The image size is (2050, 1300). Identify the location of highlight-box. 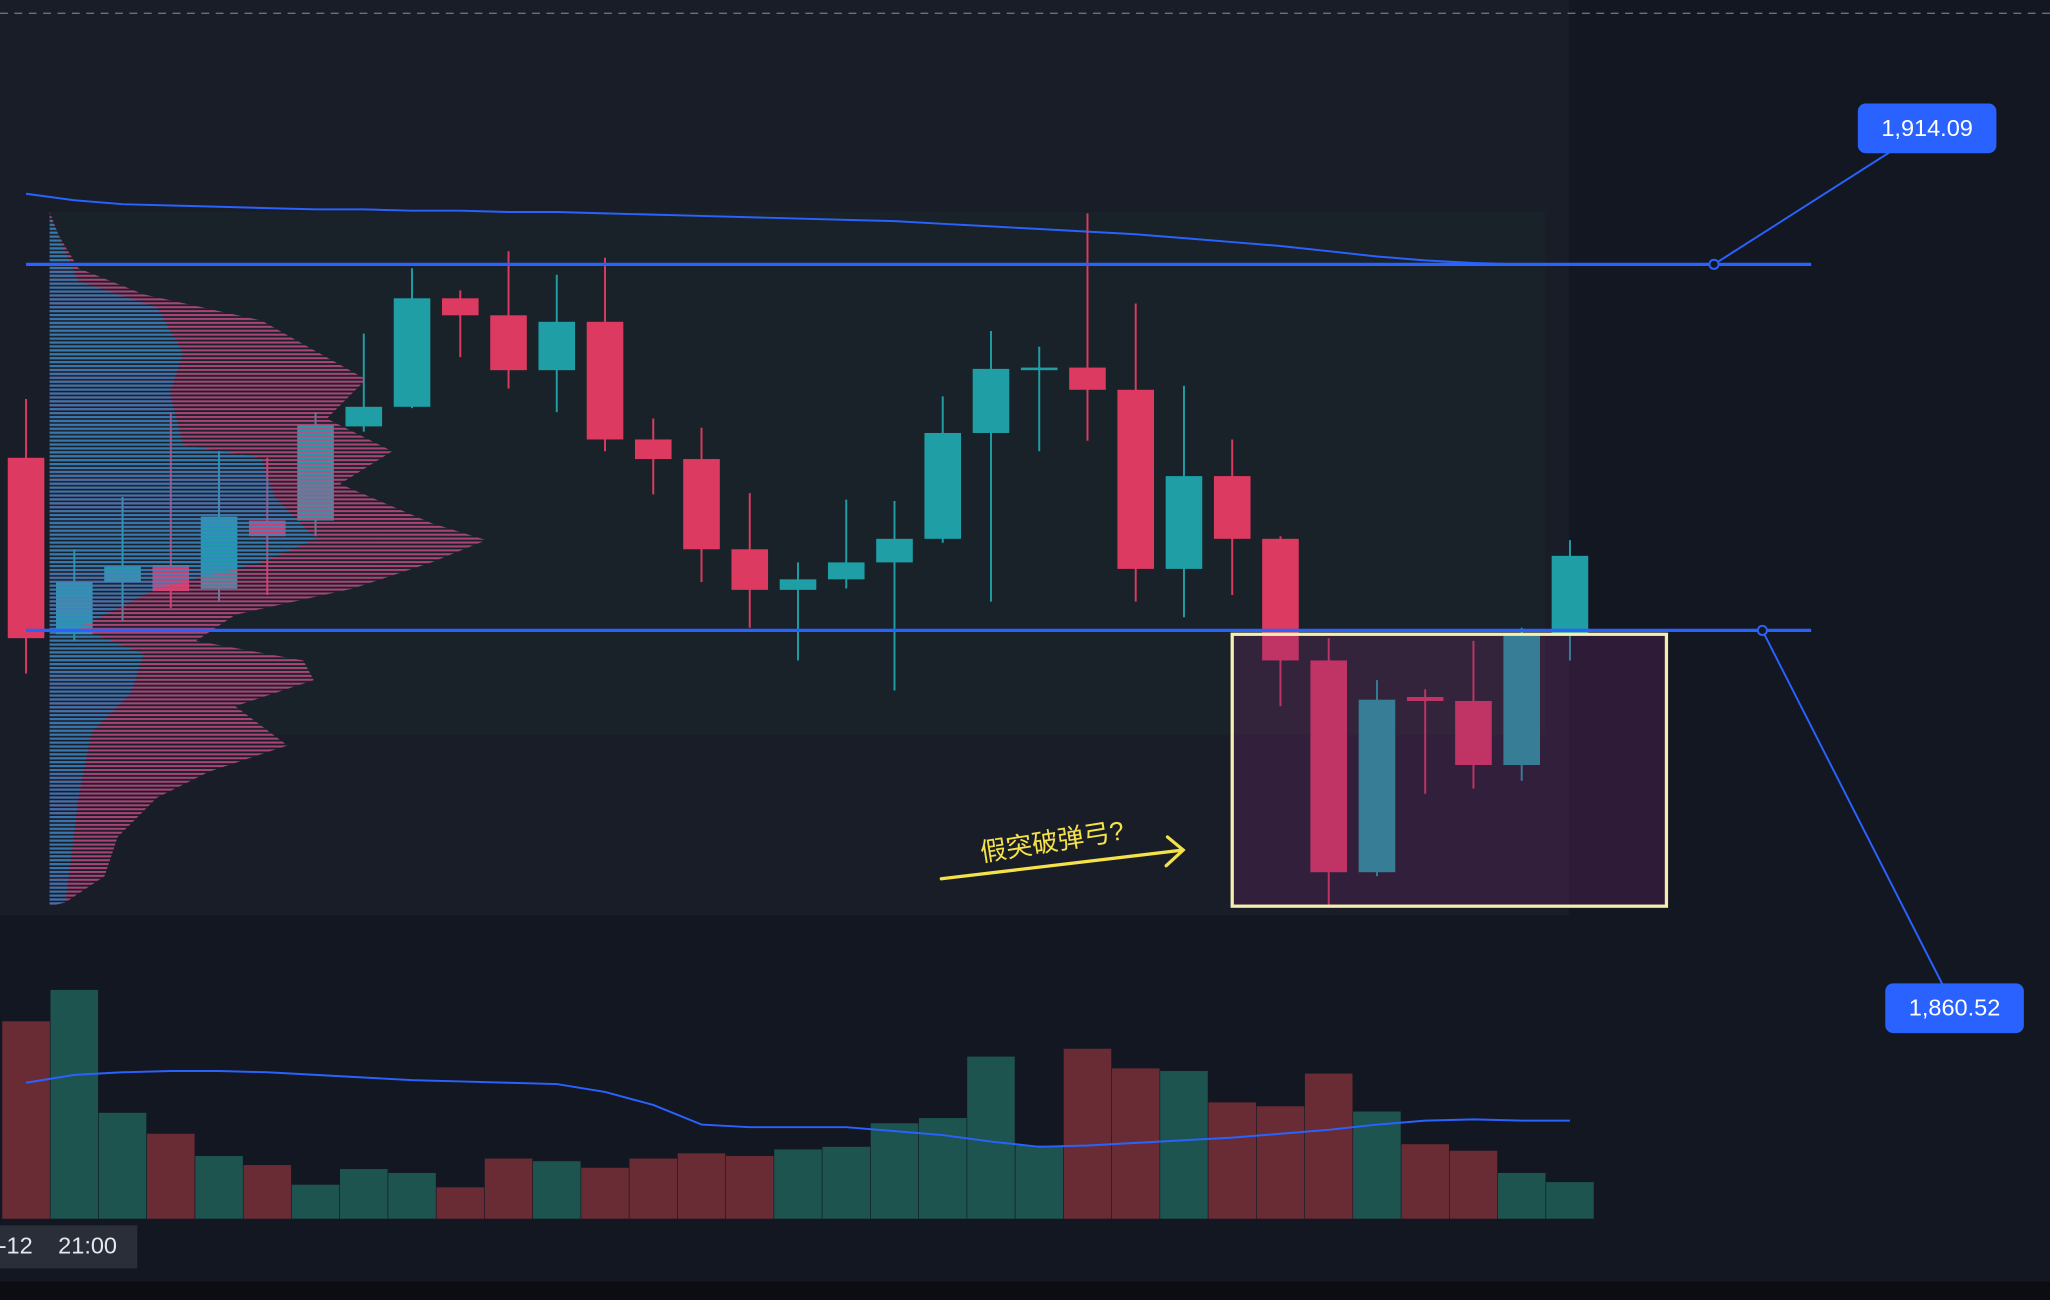
(1449, 770).